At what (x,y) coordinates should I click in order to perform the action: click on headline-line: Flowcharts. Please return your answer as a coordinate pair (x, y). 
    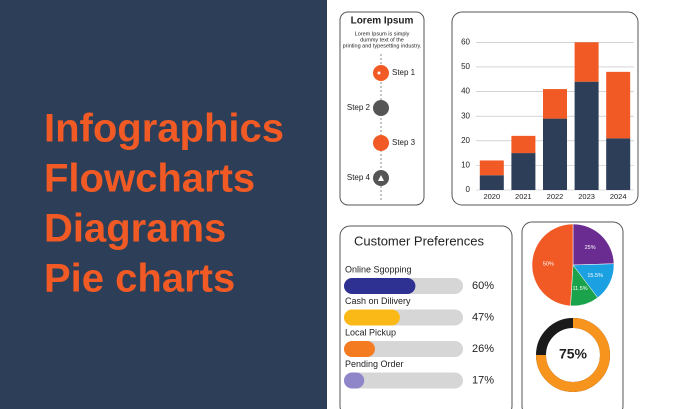
    Looking at the image, I should click on (149, 179).